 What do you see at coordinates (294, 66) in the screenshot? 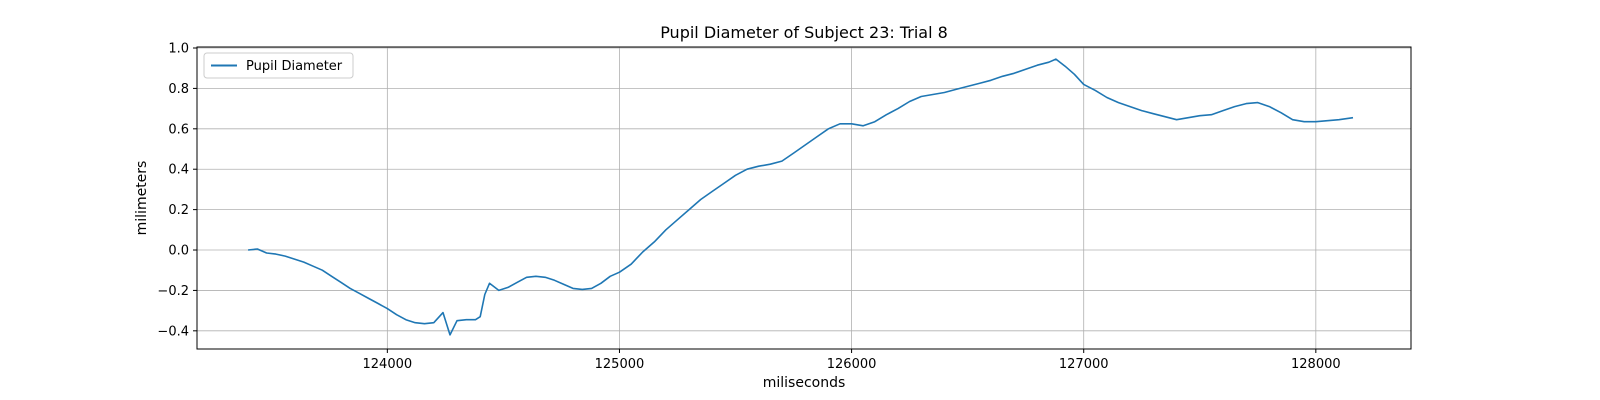
I see `legend-label: Pupil Diameter` at bounding box center [294, 66].